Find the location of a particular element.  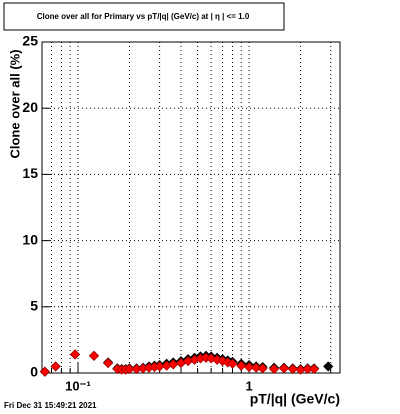

x-axis-label: pT/|q| (GeV/c) is located at coordinates (295, 399).